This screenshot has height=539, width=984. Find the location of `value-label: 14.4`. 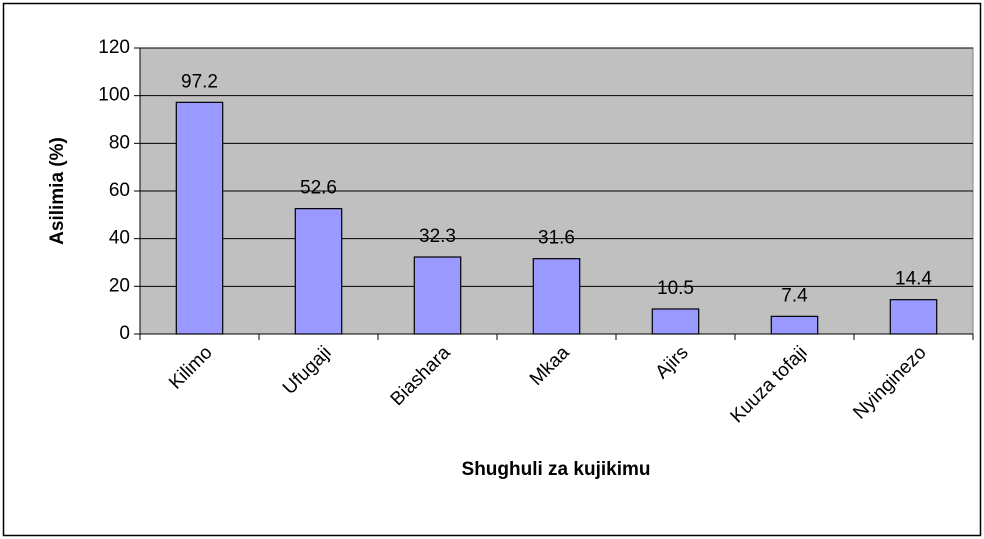

value-label: 14.4 is located at coordinates (913, 279).